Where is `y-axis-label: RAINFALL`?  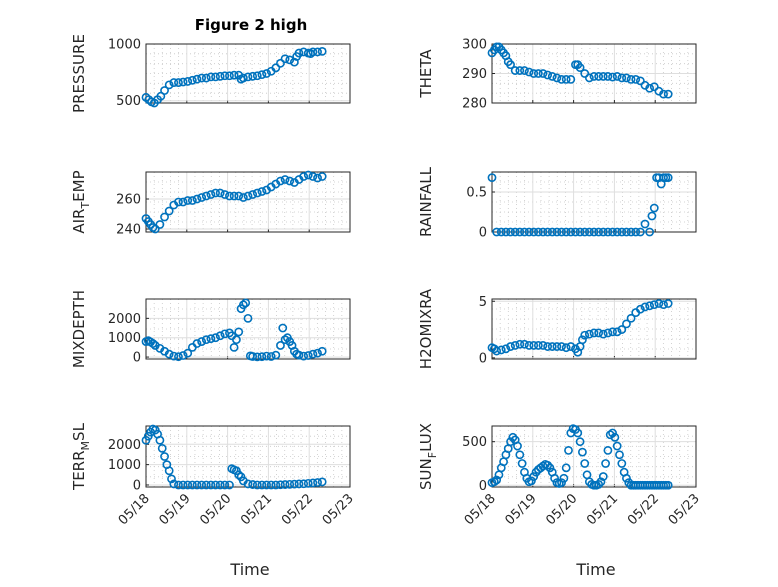 y-axis-label: RAINFALL is located at coordinates (426, 201).